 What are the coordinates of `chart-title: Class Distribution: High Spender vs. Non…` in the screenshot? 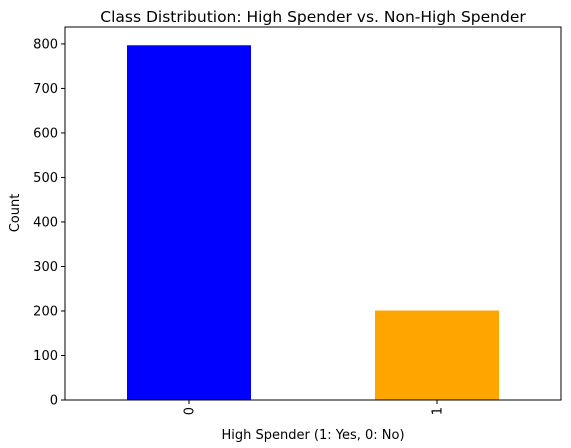 It's located at (313, 17).